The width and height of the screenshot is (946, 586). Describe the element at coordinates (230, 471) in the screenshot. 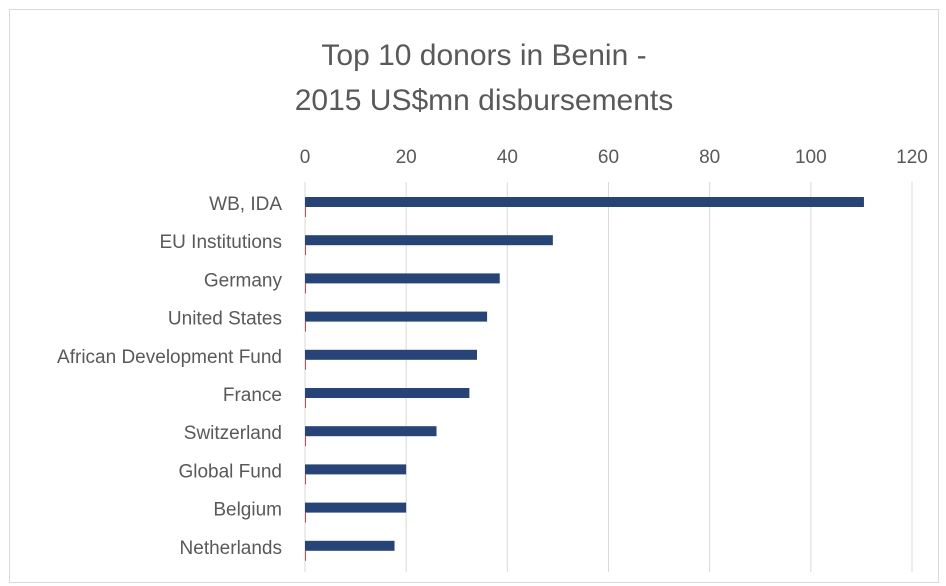

I see `category-label: Global Fund` at that location.